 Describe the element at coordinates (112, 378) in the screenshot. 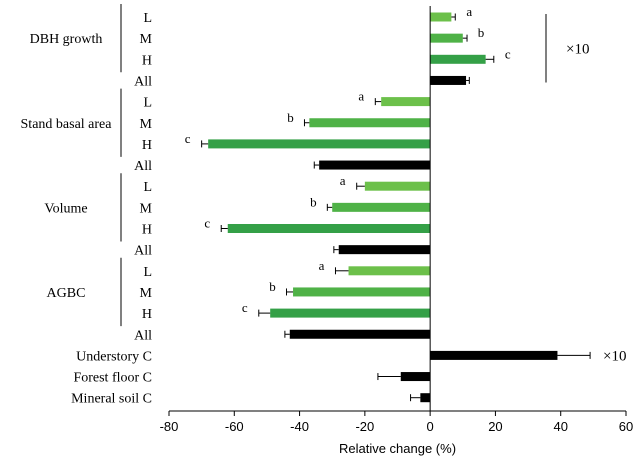

I see `row-label-17: Forest floor C` at that location.